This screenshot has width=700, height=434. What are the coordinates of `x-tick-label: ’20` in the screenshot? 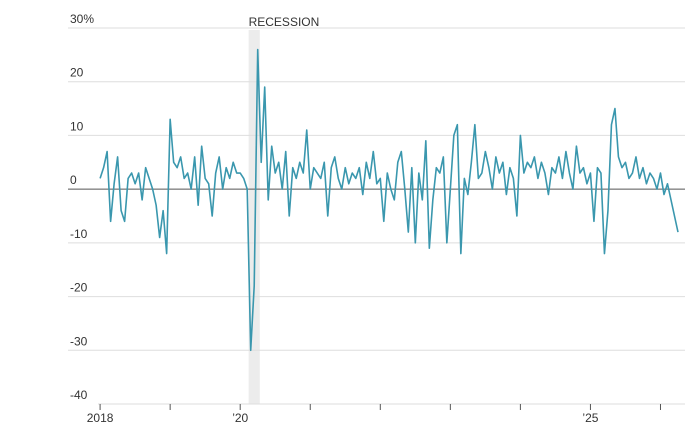 It's located at (240, 418).